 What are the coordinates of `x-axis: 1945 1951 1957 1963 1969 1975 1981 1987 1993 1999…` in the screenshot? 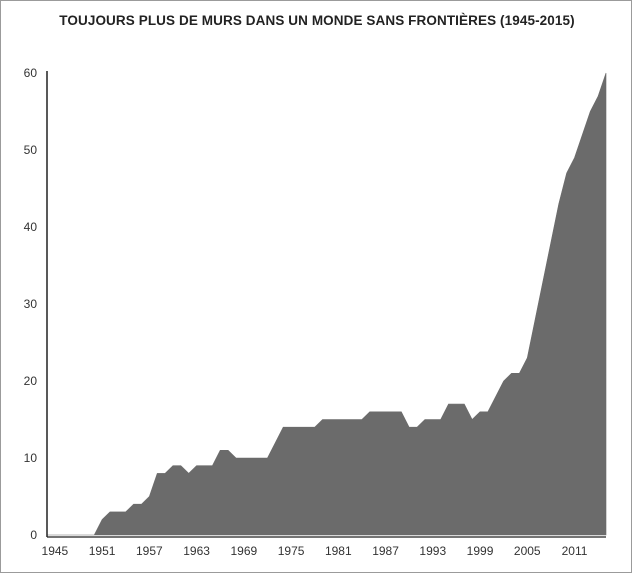 It's located at (324, 547).